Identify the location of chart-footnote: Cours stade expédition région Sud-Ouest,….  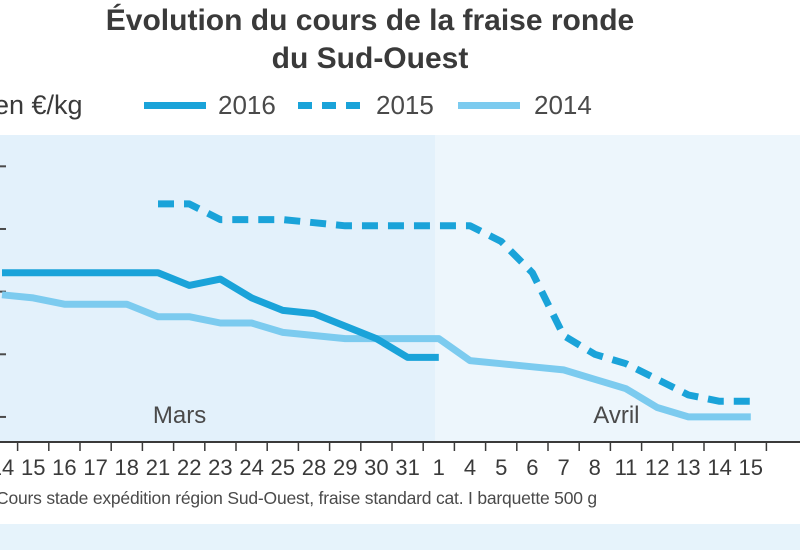
(298, 498).